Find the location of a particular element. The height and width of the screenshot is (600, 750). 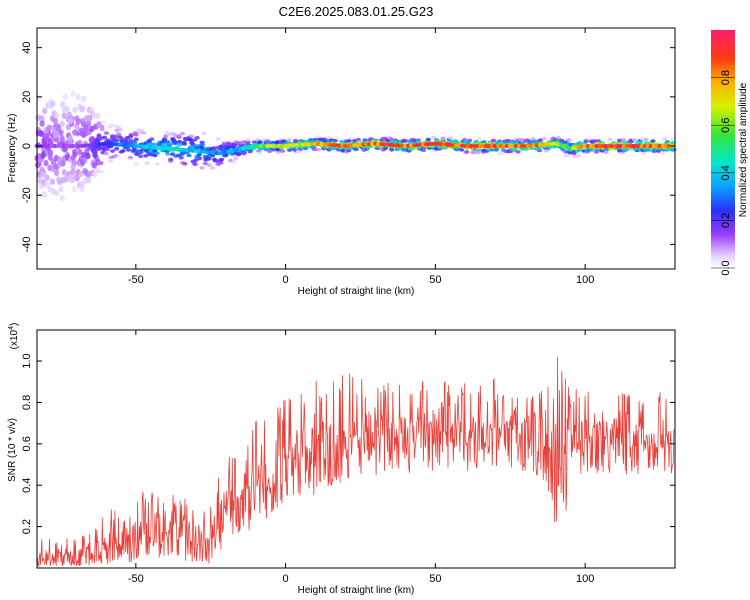

snr-y-tick-label: 0.6 is located at coordinates (27, 443).